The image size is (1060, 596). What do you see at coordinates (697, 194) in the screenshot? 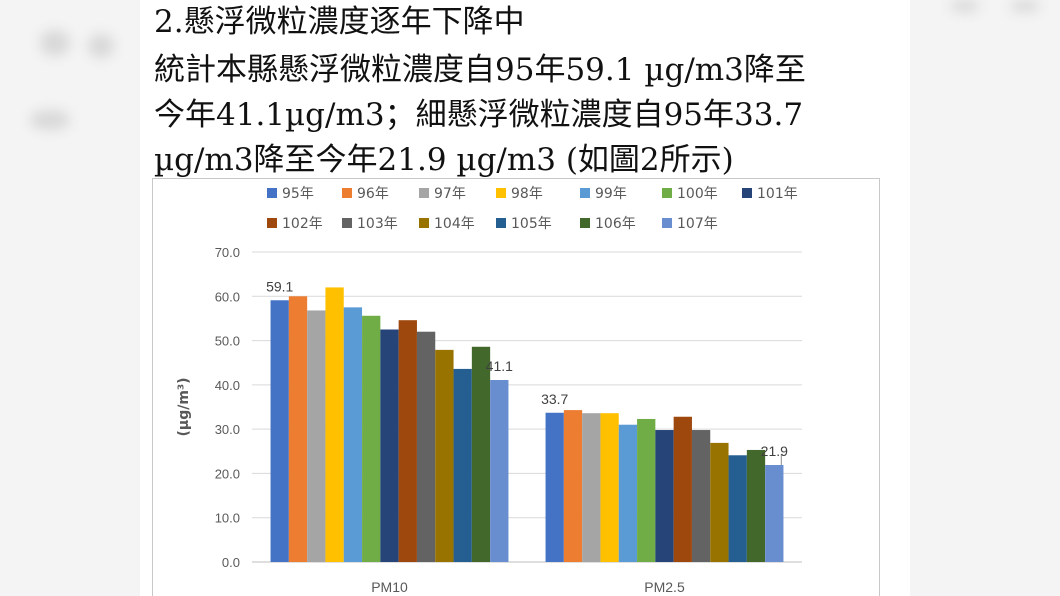
I see `legend-label: 100年` at bounding box center [697, 194].